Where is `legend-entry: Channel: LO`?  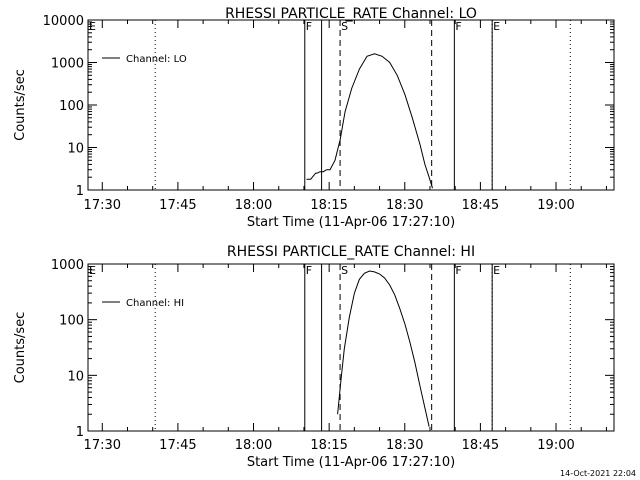 legend-entry: Channel: LO is located at coordinates (156, 59).